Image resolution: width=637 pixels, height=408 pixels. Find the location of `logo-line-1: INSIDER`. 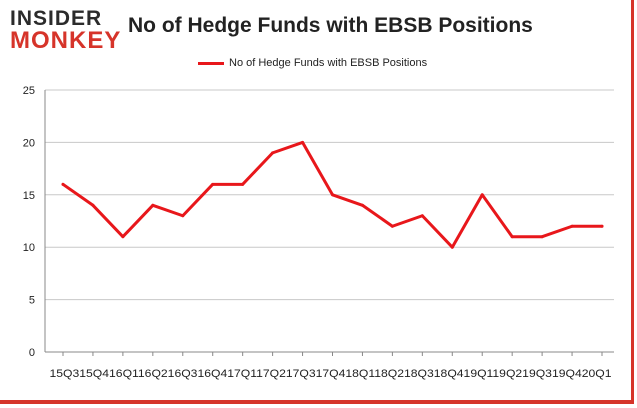

logo-line-1: INSIDER is located at coordinates (56, 18).